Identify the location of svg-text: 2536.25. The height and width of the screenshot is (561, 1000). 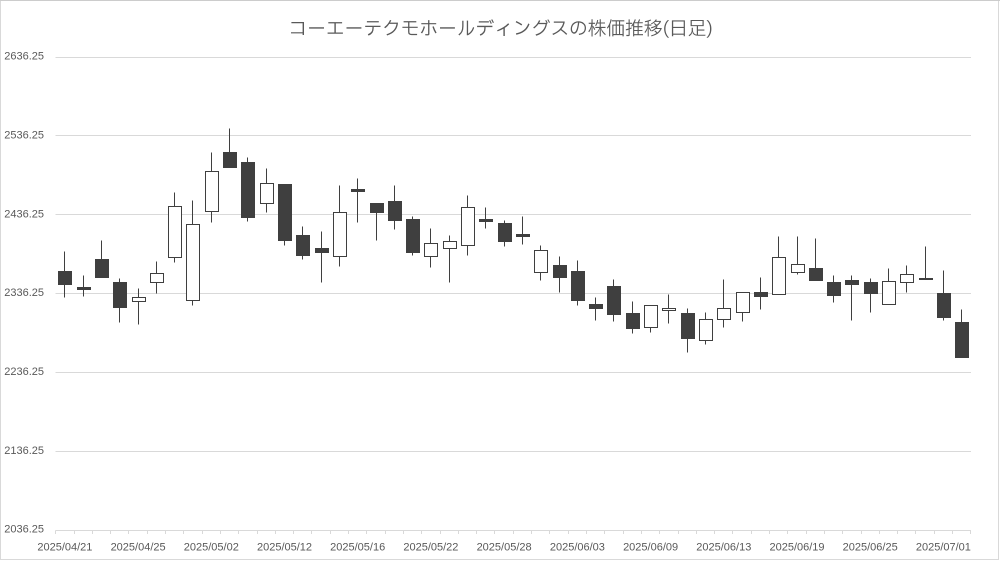
(24, 135).